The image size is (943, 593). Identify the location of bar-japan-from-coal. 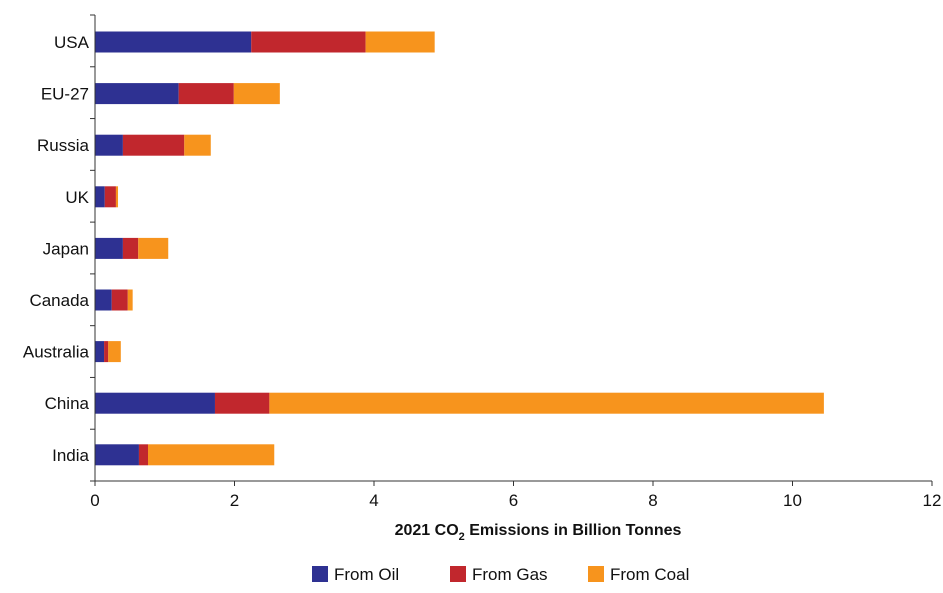
(153, 248).